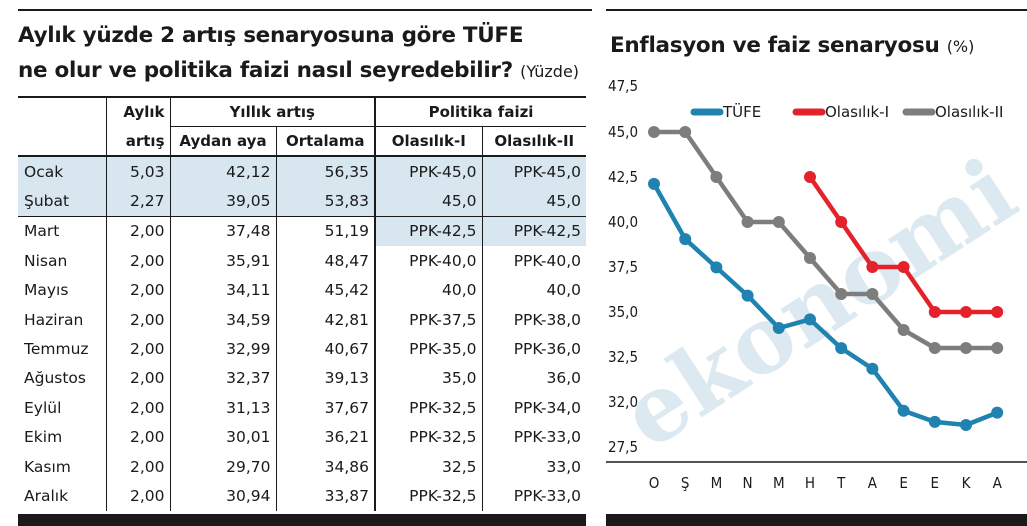  What do you see at coordinates (428, 290) in the screenshot?
I see `cell-policy-1: 40,0` at bounding box center [428, 290].